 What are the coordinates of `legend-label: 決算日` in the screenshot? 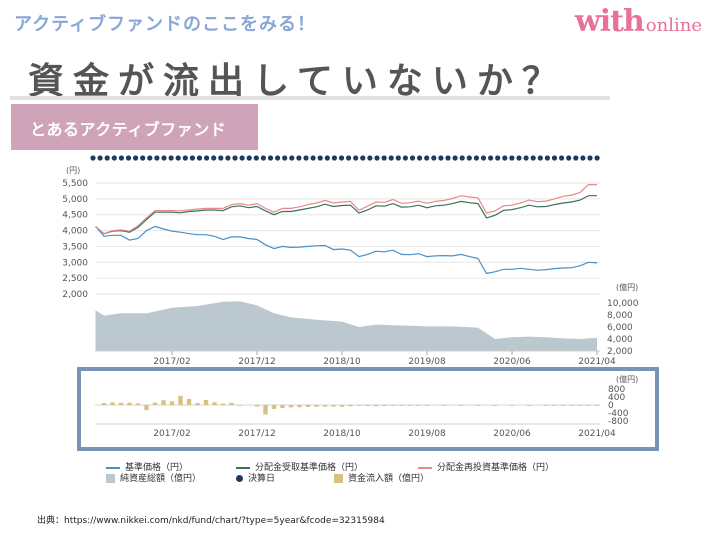 It's located at (262, 479).